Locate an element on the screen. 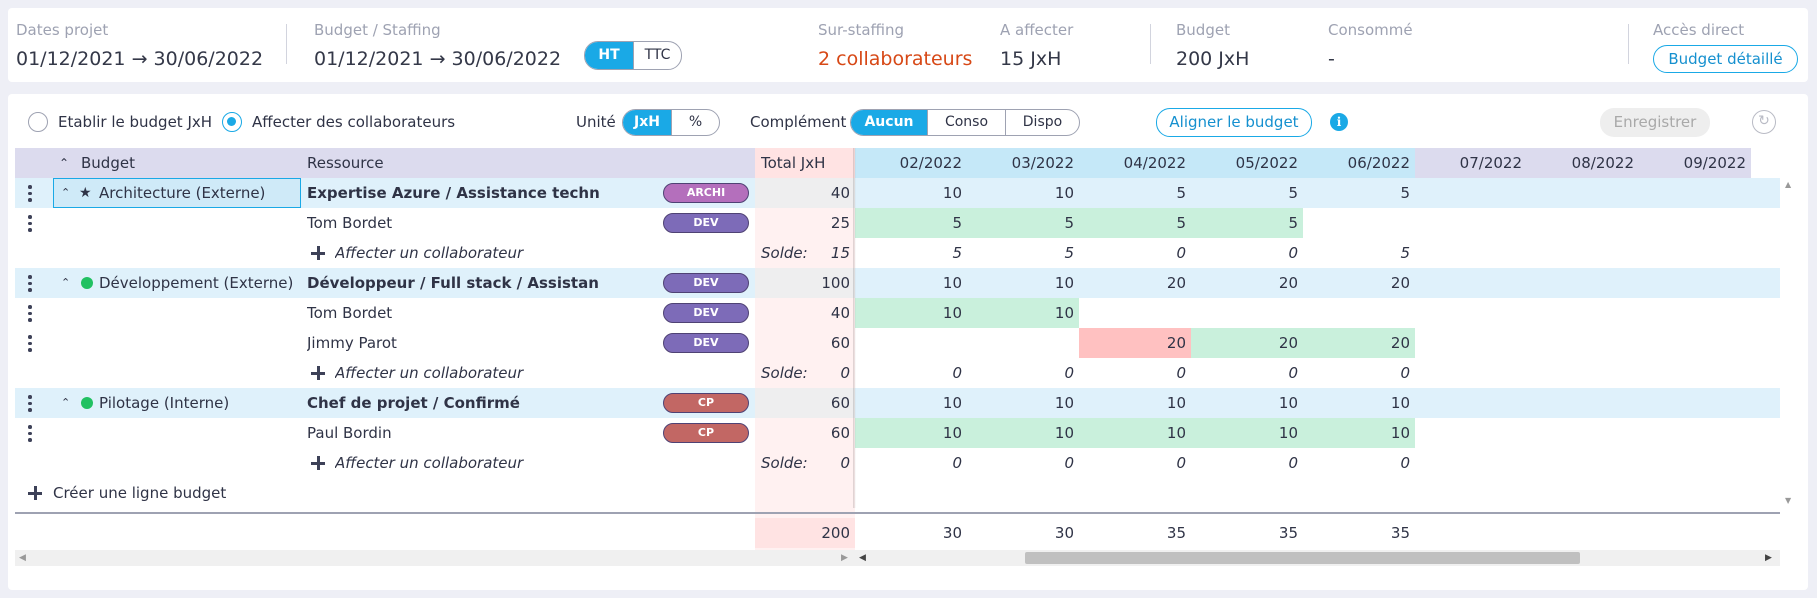  budget-line-name: Architecture (Externe) is located at coordinates (182, 193).